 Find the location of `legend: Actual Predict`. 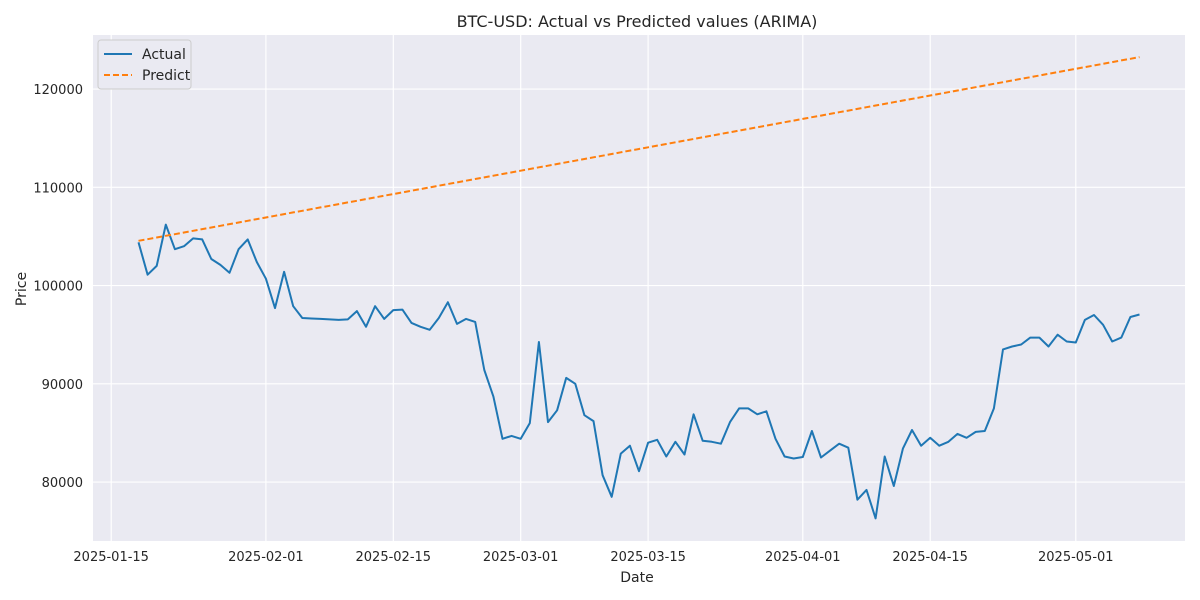

legend: Actual Predict is located at coordinates (144, 64).